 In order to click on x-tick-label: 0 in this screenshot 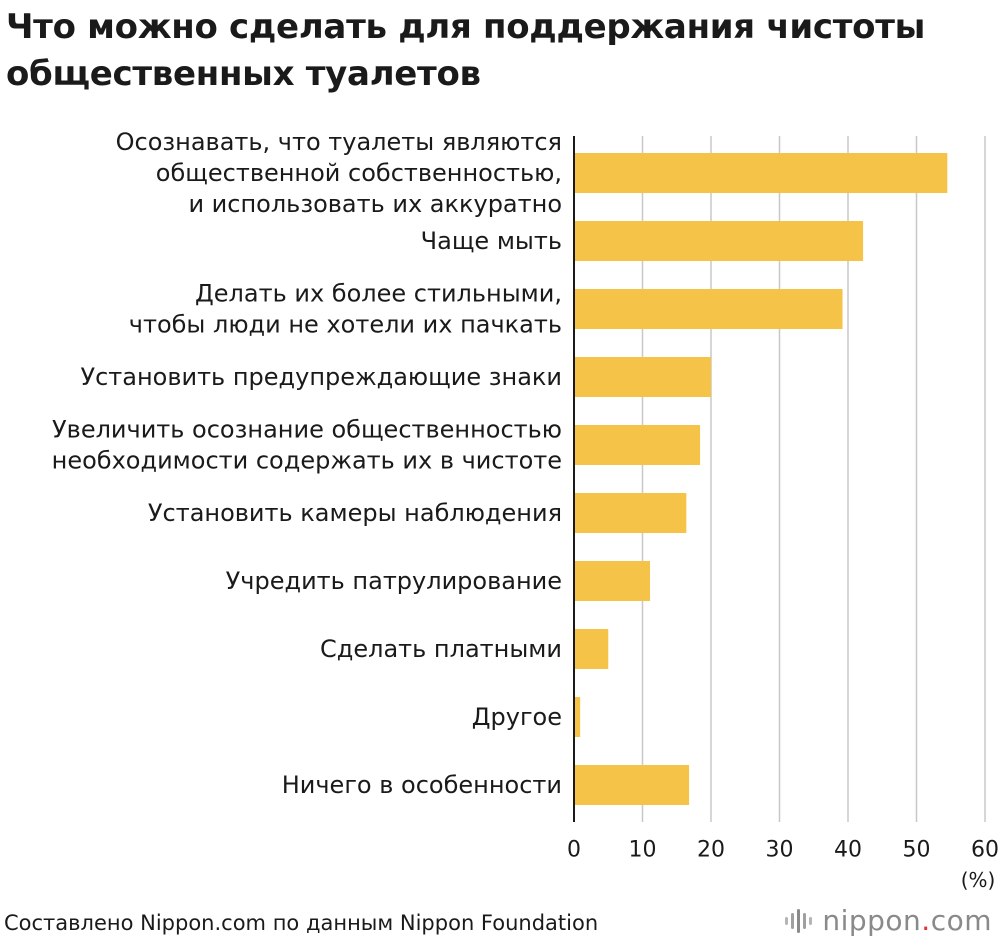, I will do `click(574, 850)`.